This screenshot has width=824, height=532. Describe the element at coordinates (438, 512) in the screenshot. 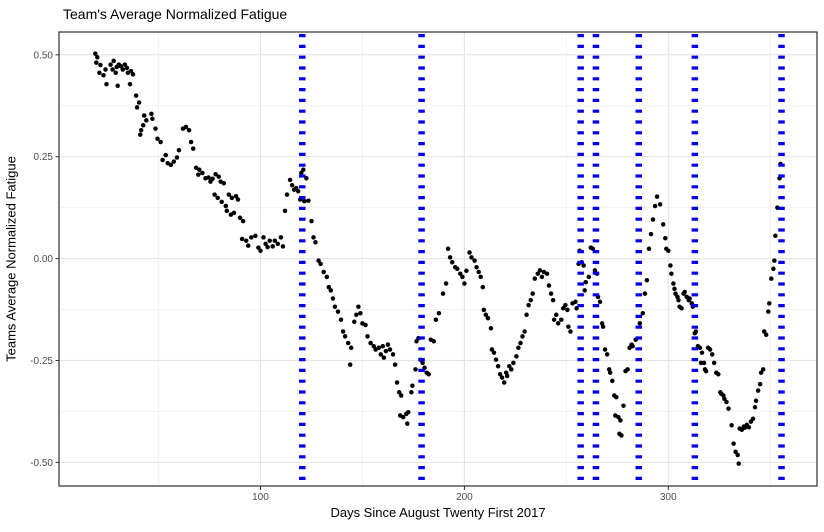

I see `x-axis-title: Days Since August Twenty First 2017` at that location.